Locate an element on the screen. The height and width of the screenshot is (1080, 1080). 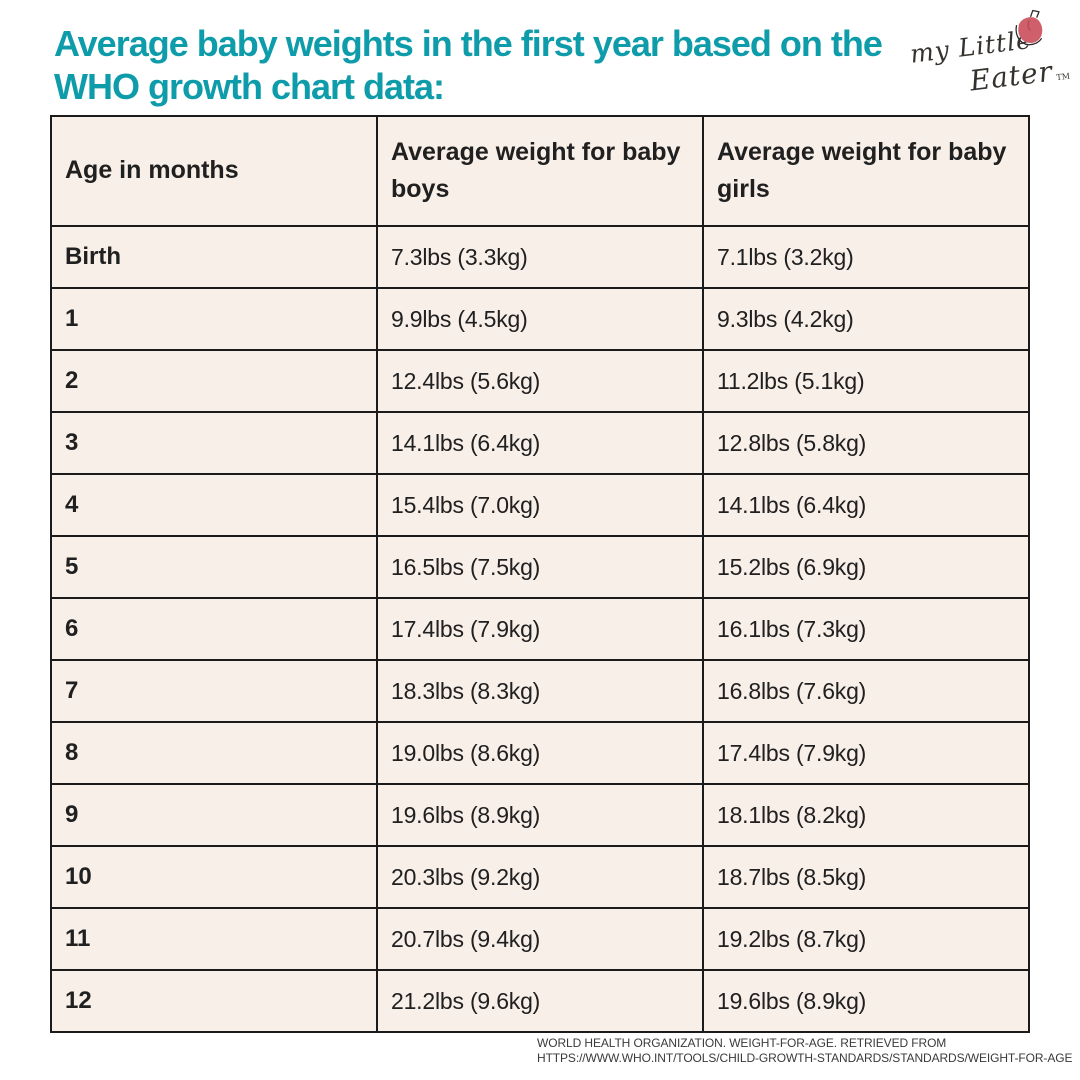
table-row: 4 15.4lbs (7.0kg) 14.1lbs (6.4kg) is located at coordinates (540, 505).